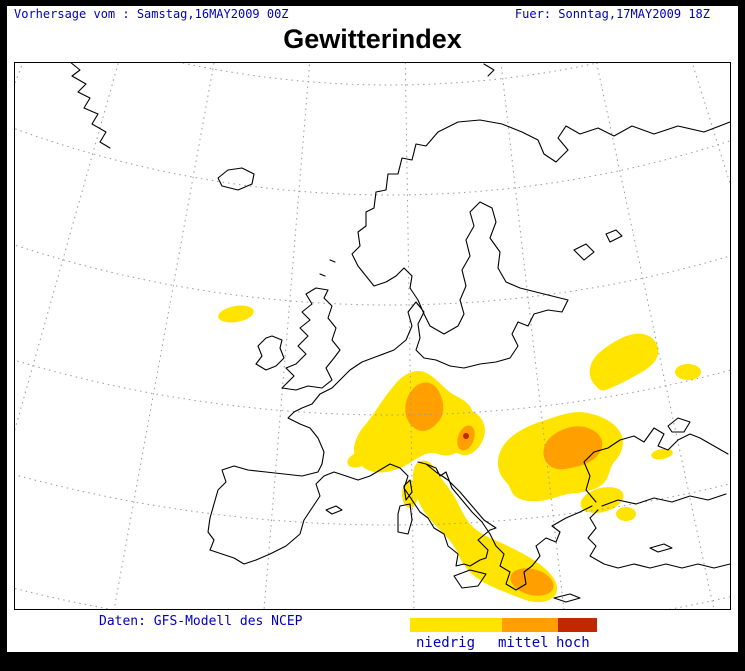 This screenshot has height=671, width=745. What do you see at coordinates (334, 510) in the screenshot?
I see `coastline-balearics` at bounding box center [334, 510].